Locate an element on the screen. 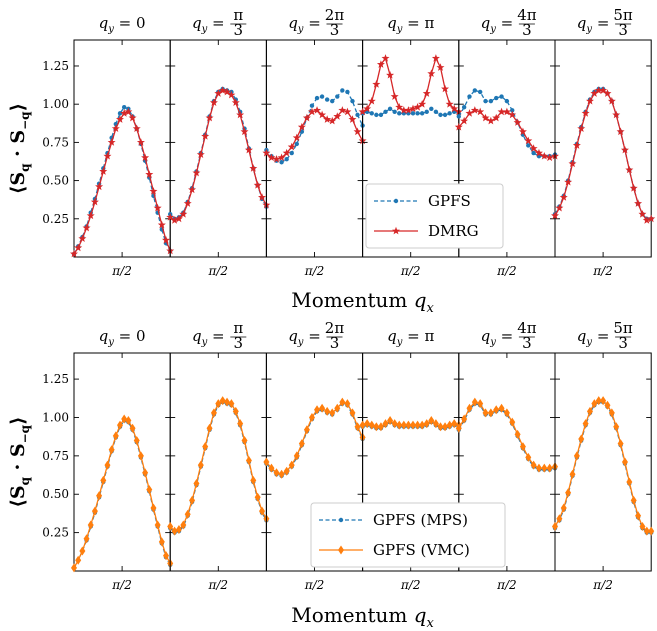  series-gpfs is located at coordinates (122, 181).